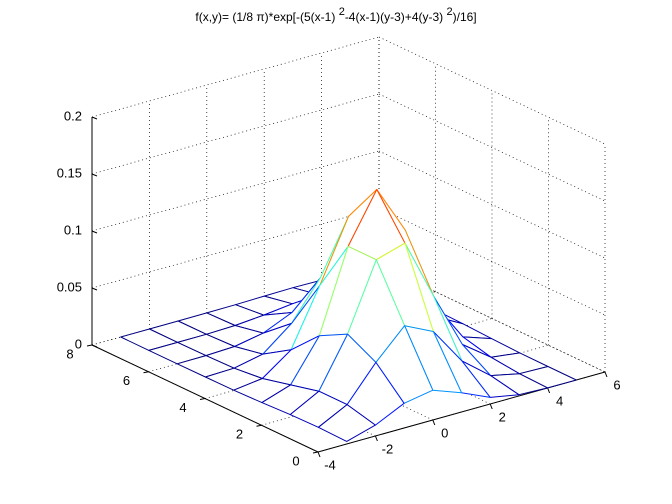 Image resolution: width=672 pixels, height=504 pixels. Describe the element at coordinates (69, 286) in the screenshot. I see `z-tick-label: 0.05` at that location.